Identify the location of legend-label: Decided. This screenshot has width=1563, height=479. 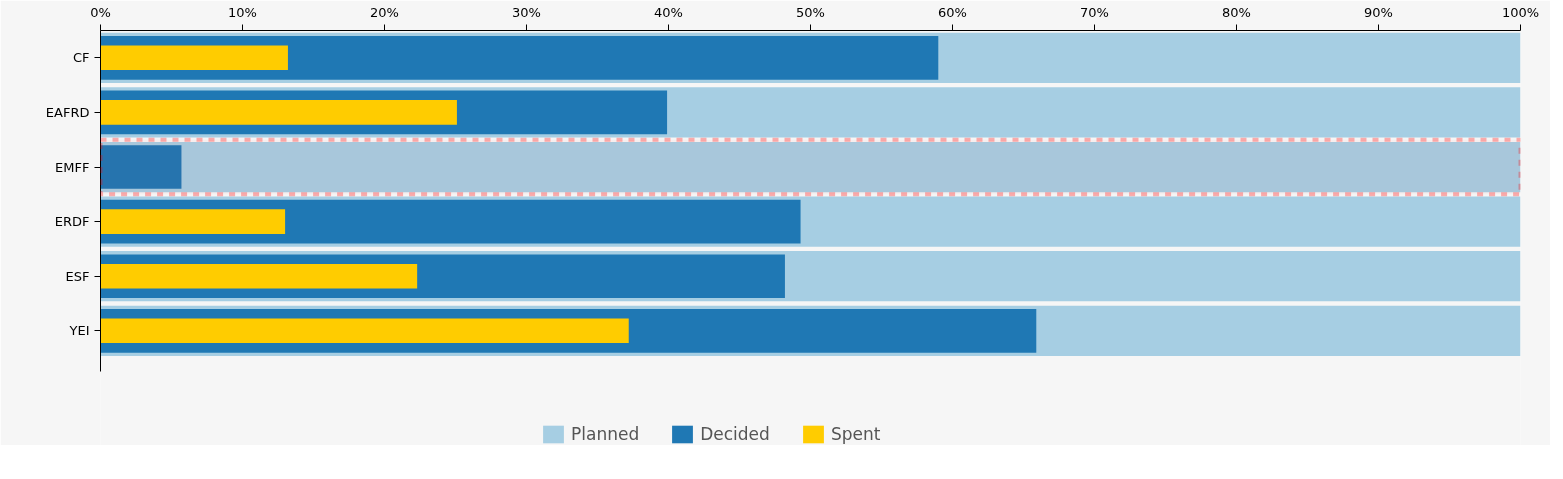
(735, 434).